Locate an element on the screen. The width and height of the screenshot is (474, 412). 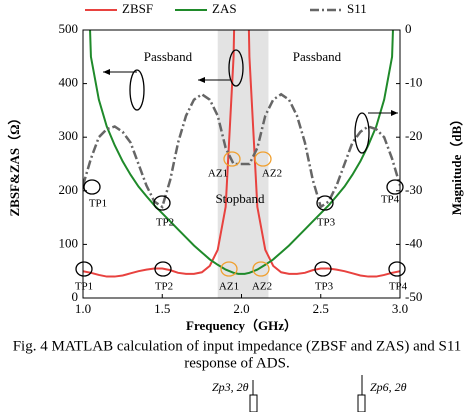
x-tick-label: 3.0 is located at coordinates (400, 308).